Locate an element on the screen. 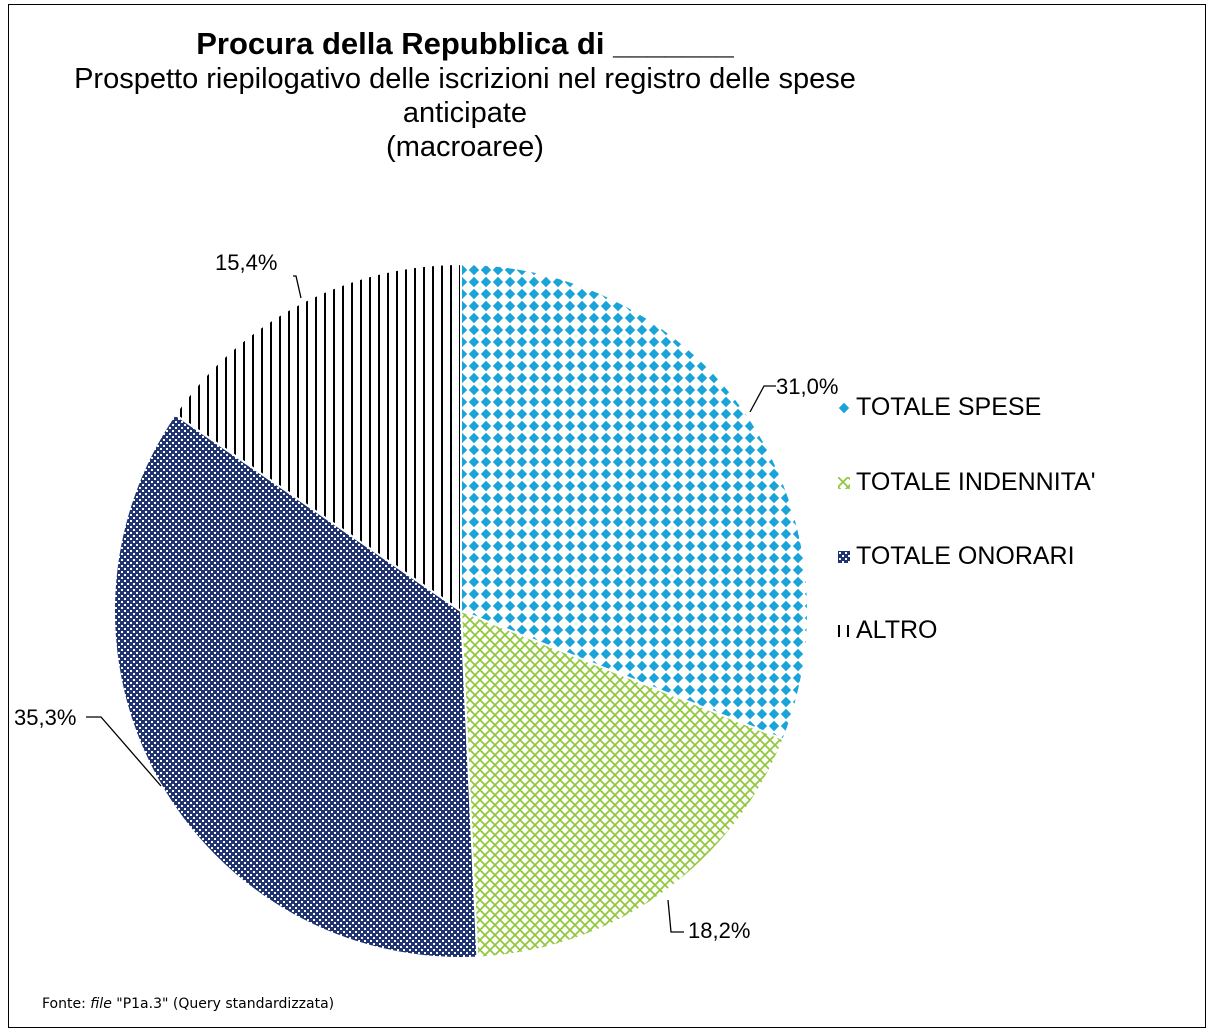 Image resolution: width=1214 pixels, height=1034 pixels. data-label-totale-spese: 31,0% is located at coordinates (807, 386).